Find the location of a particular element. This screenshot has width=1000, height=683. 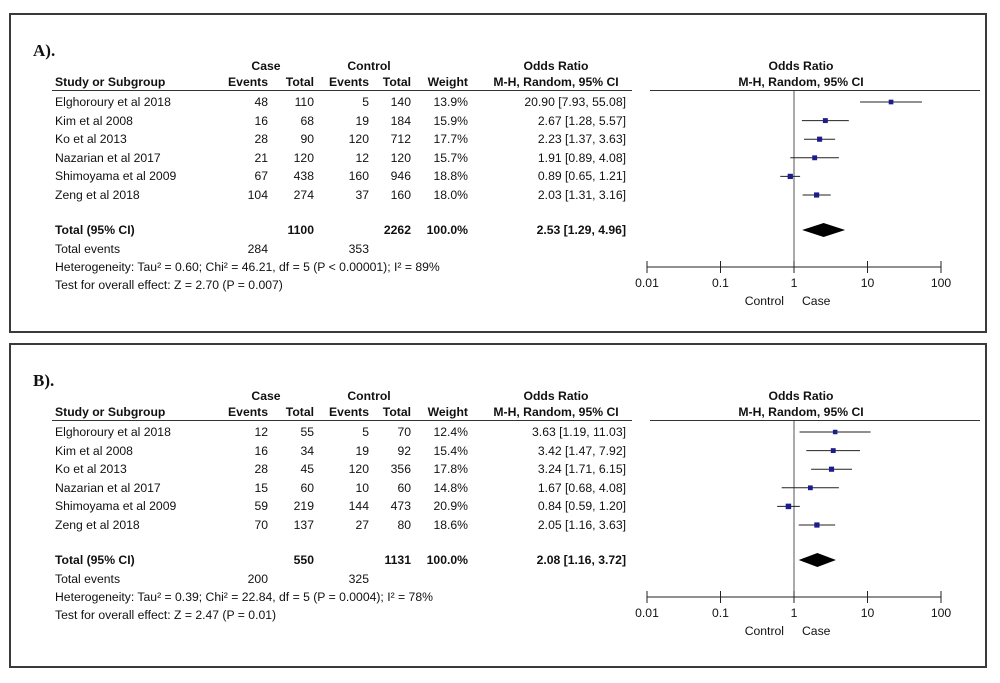

study-ci: 2.05 [1.16, 3.63] is located at coordinates (581, 525).